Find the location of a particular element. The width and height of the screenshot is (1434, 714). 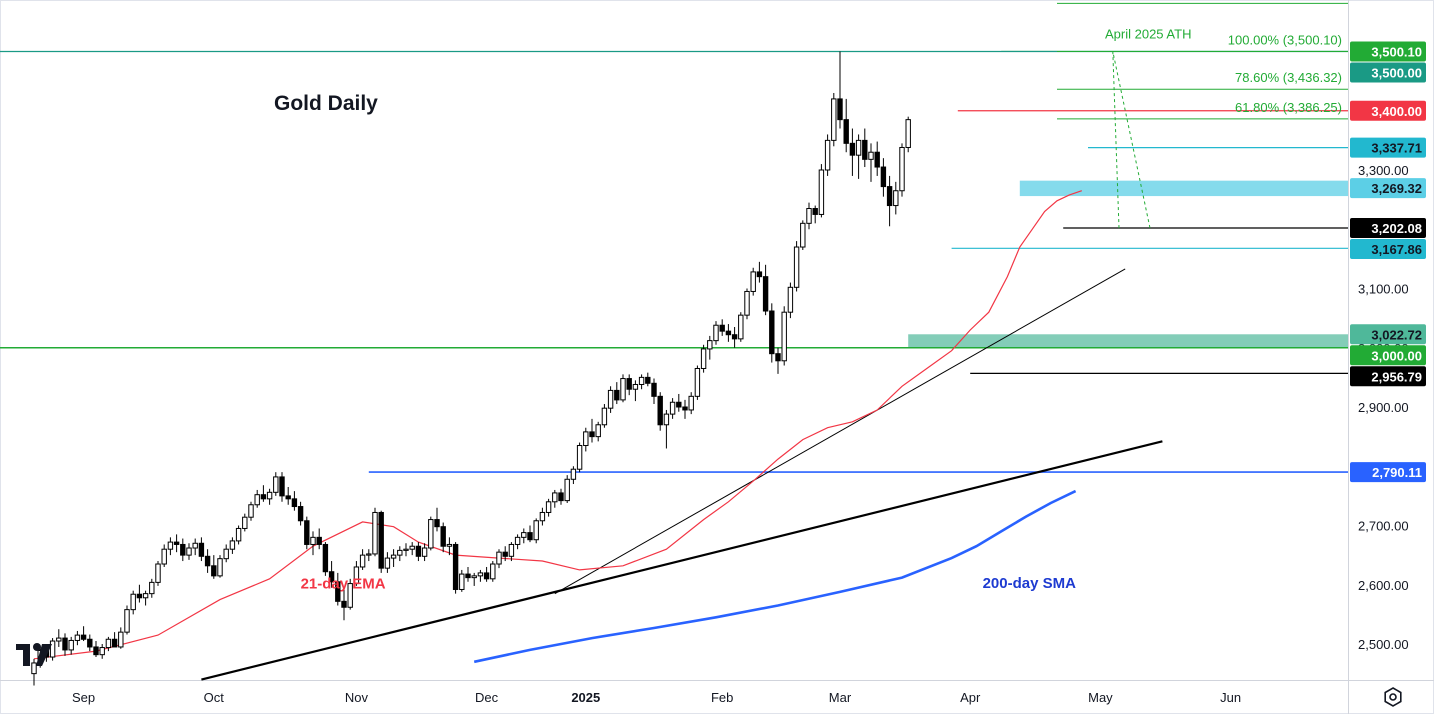

price-tick-label: 2,900.00 is located at coordinates (1383, 407).